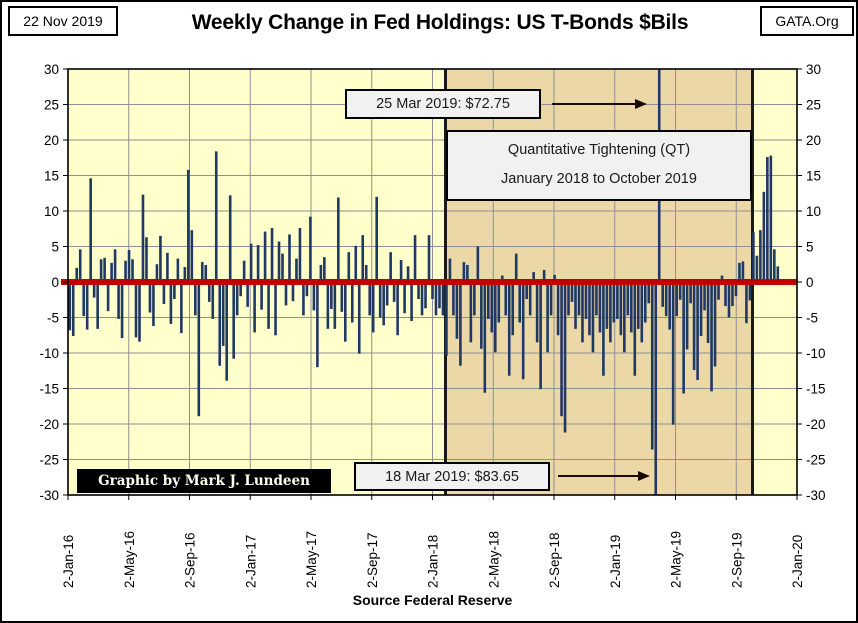 The image size is (858, 623). I want to click on y-axis-label-left: -5, so click(53, 318).